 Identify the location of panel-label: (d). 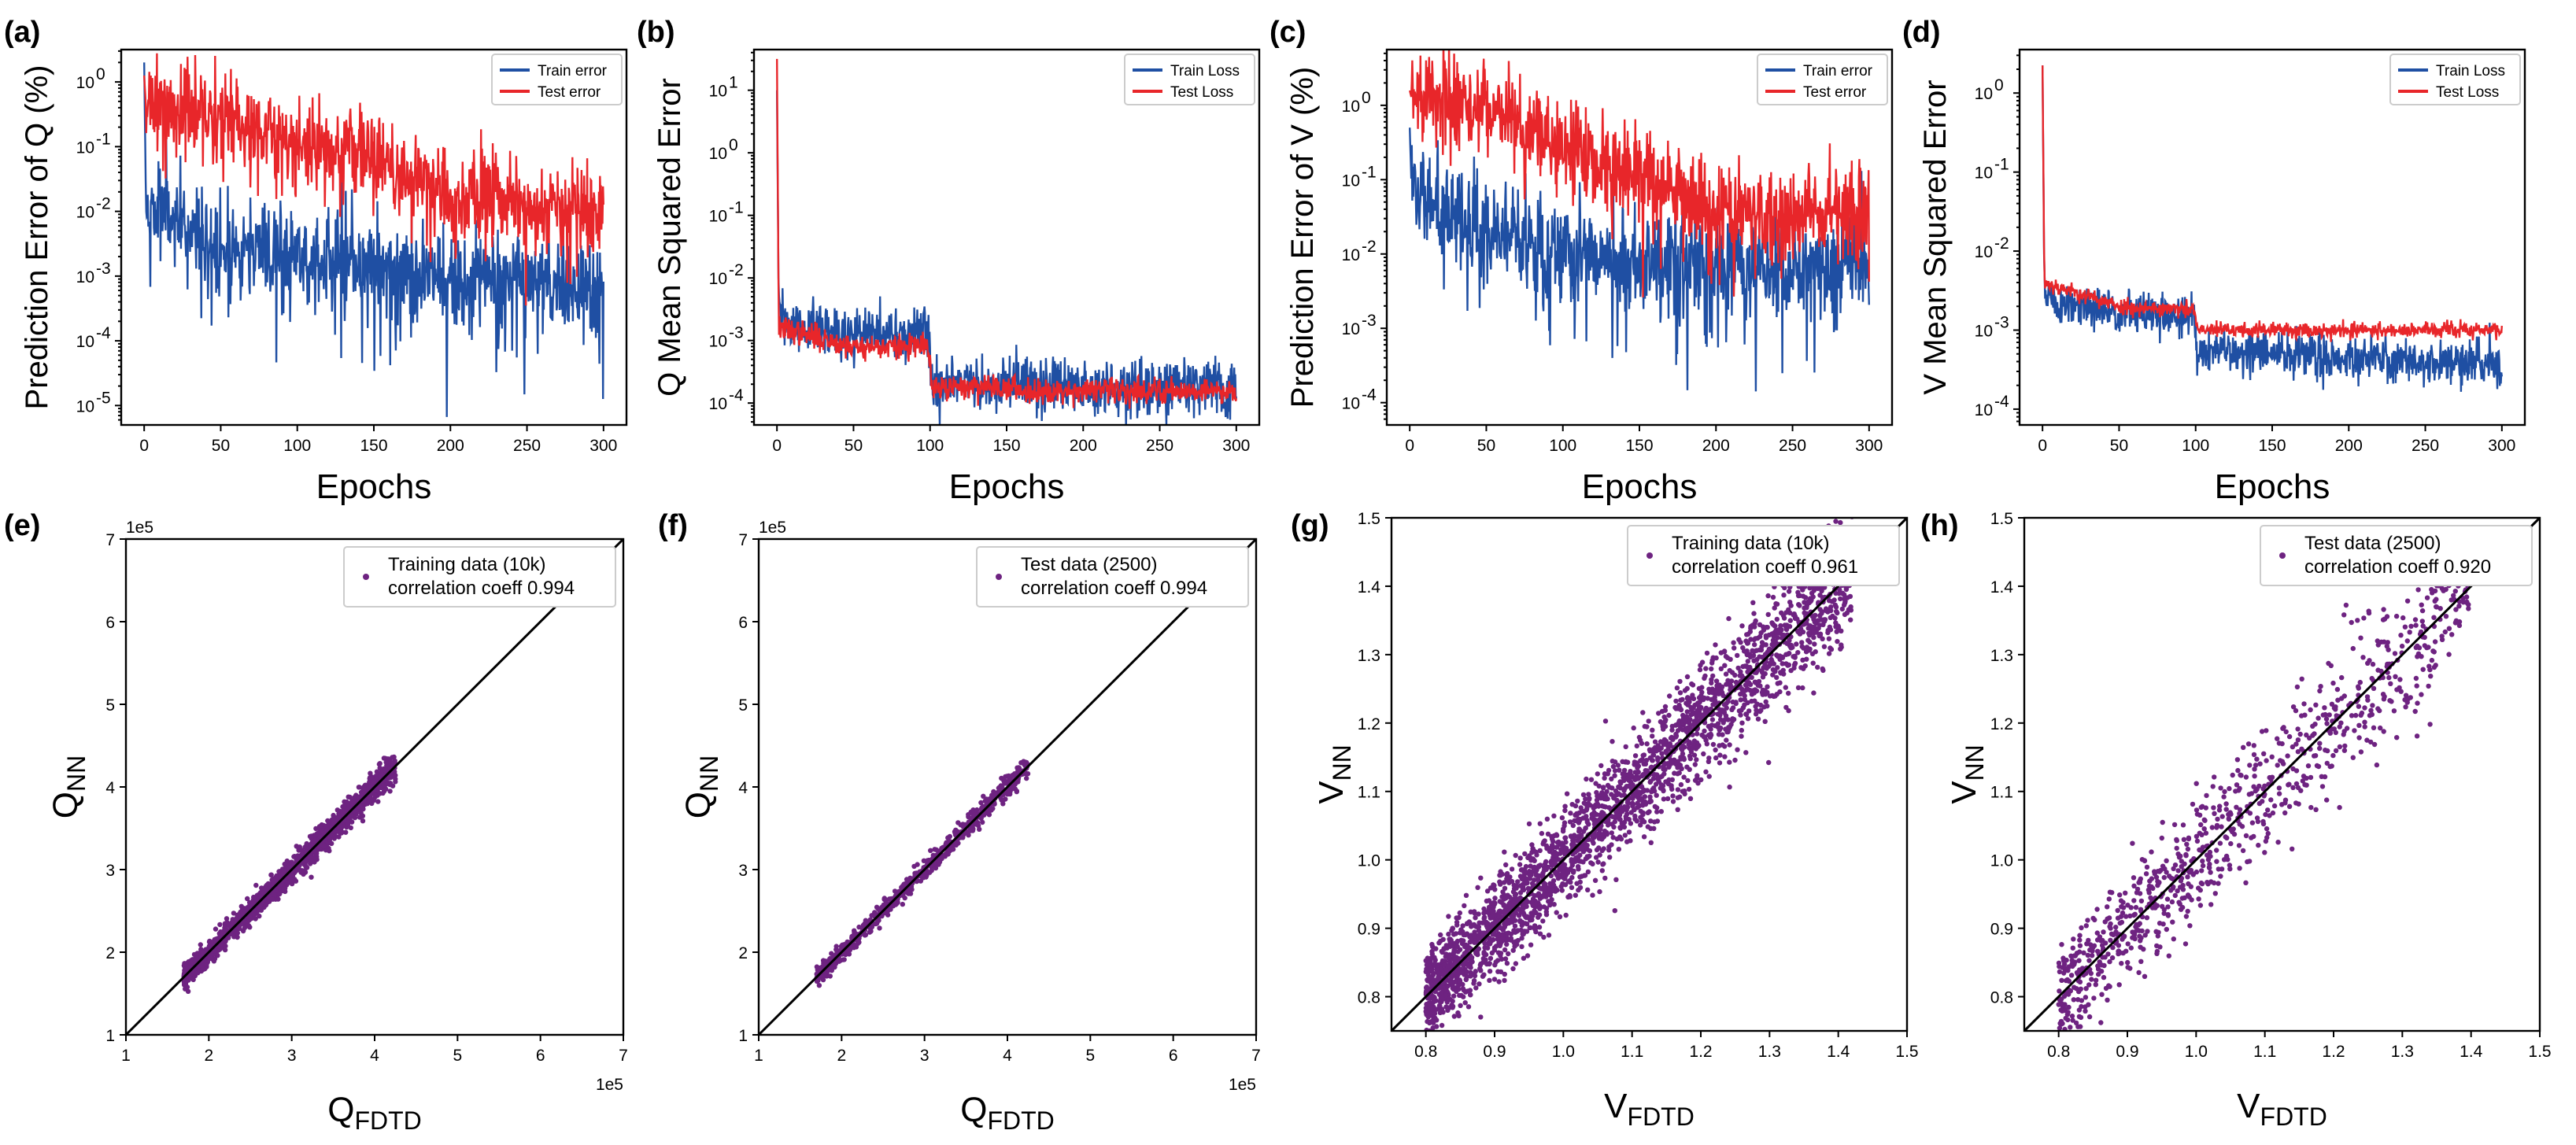
(1921, 32).